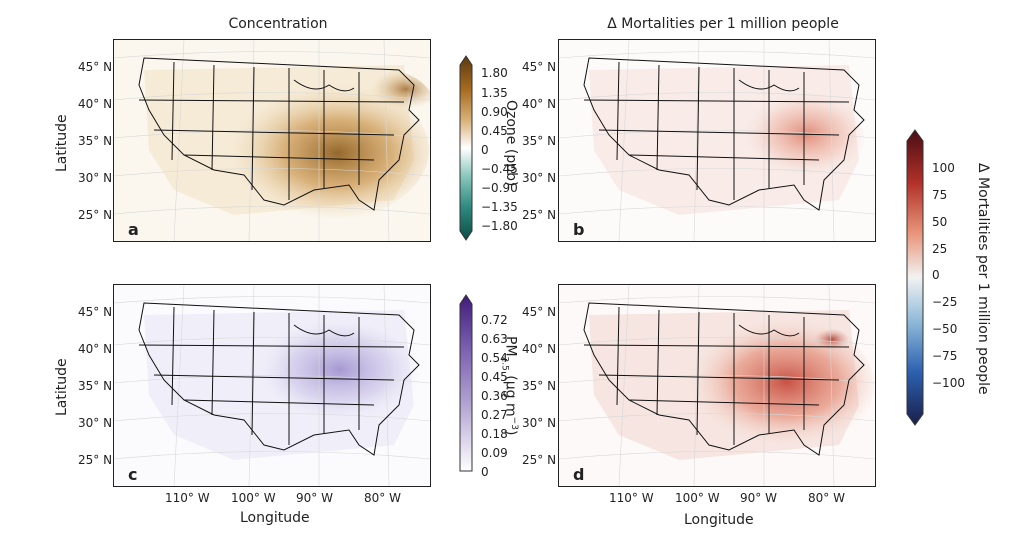  What do you see at coordinates (499, 169) in the screenshot?
I see `ozone-tick: −0.45` at bounding box center [499, 169].